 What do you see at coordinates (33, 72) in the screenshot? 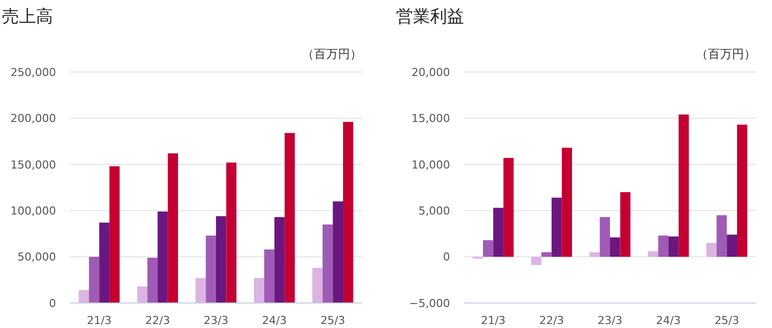
I see `y-tick-label: 250,000` at bounding box center [33, 72].